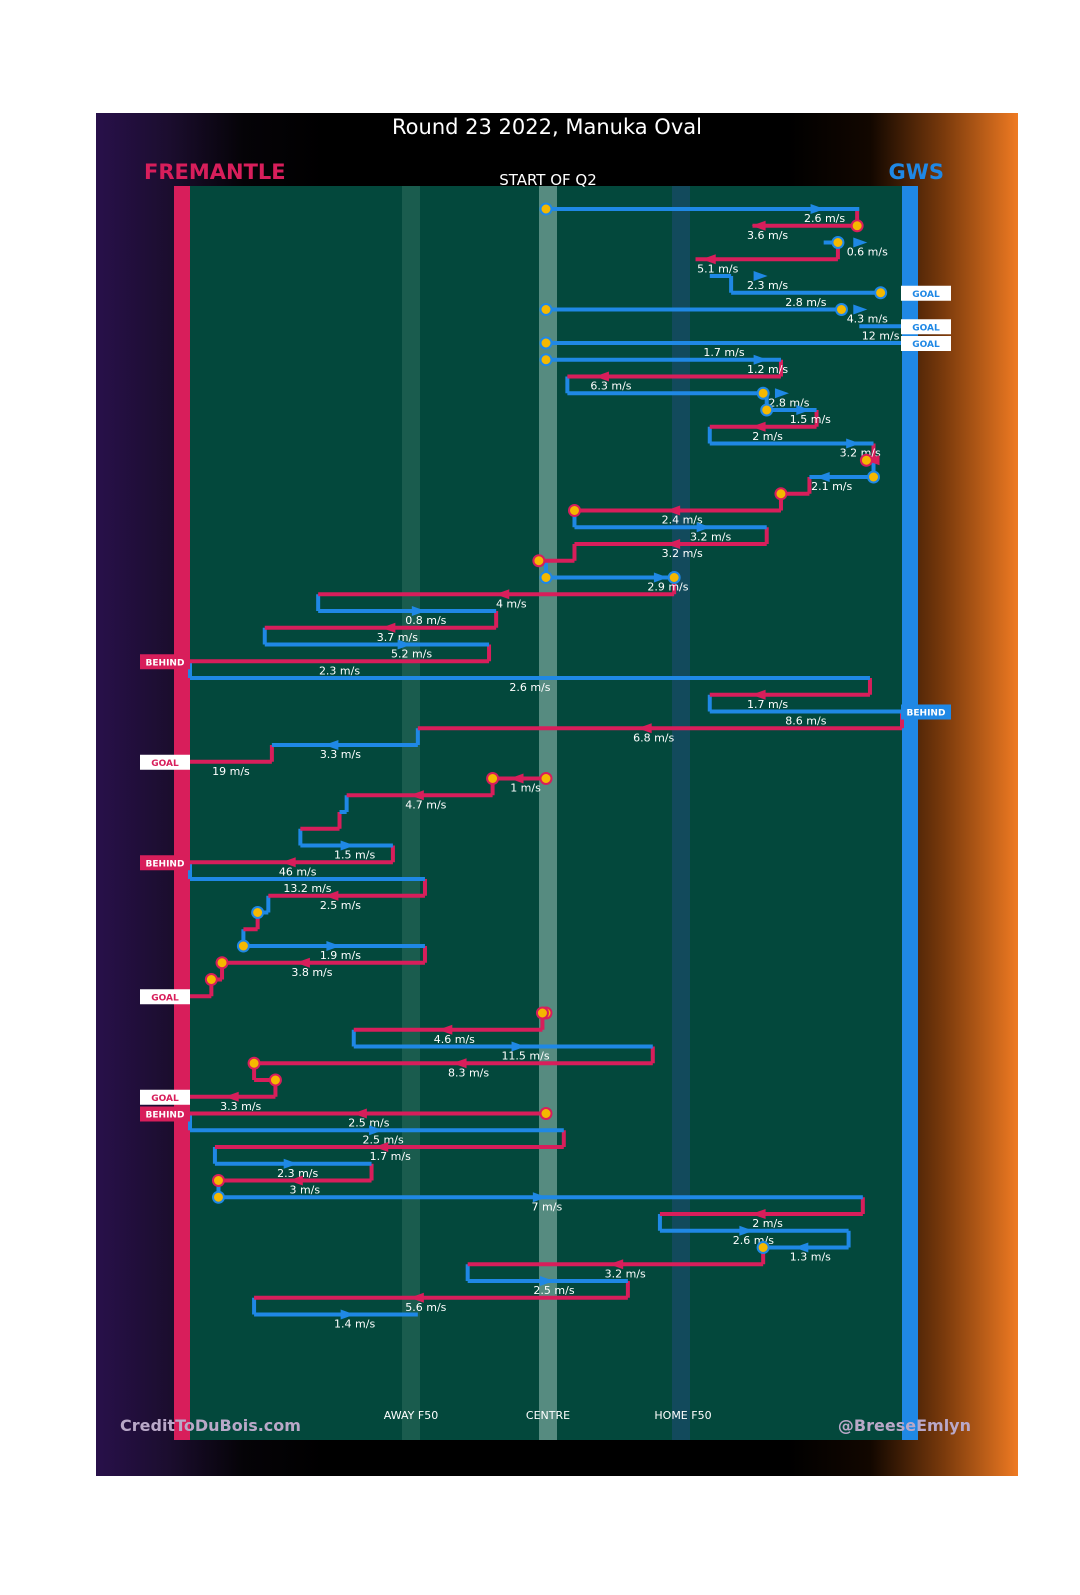 The image size is (1080, 1595). What do you see at coordinates (867, 252) in the screenshot?
I see `speed-label: 0.6 m/s` at bounding box center [867, 252].